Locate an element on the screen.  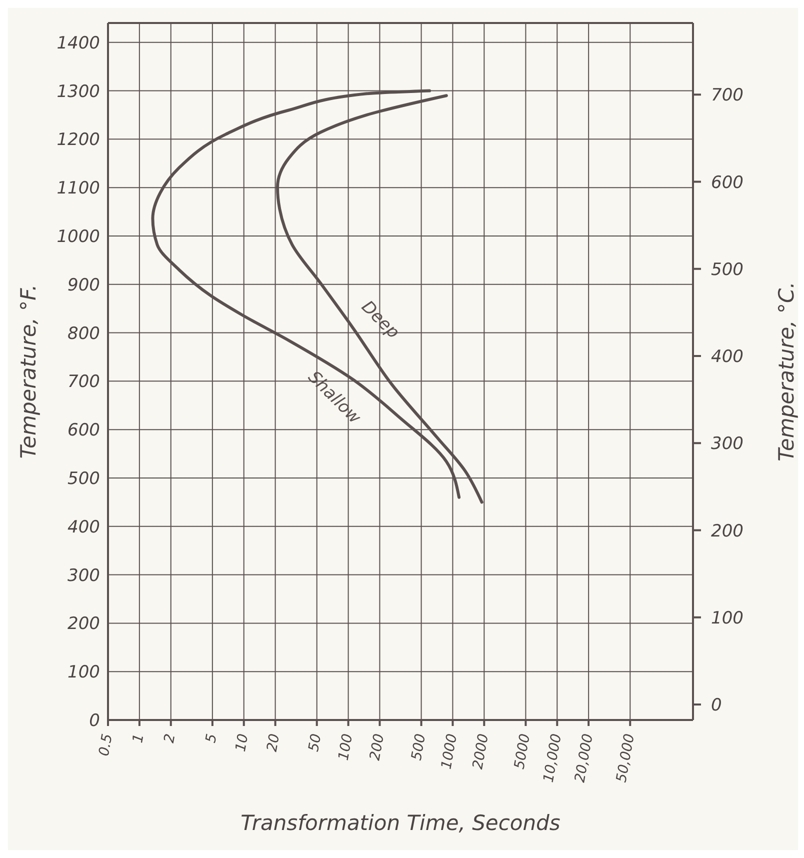
y2-tick-label: 0 is located at coordinates (716, 706).